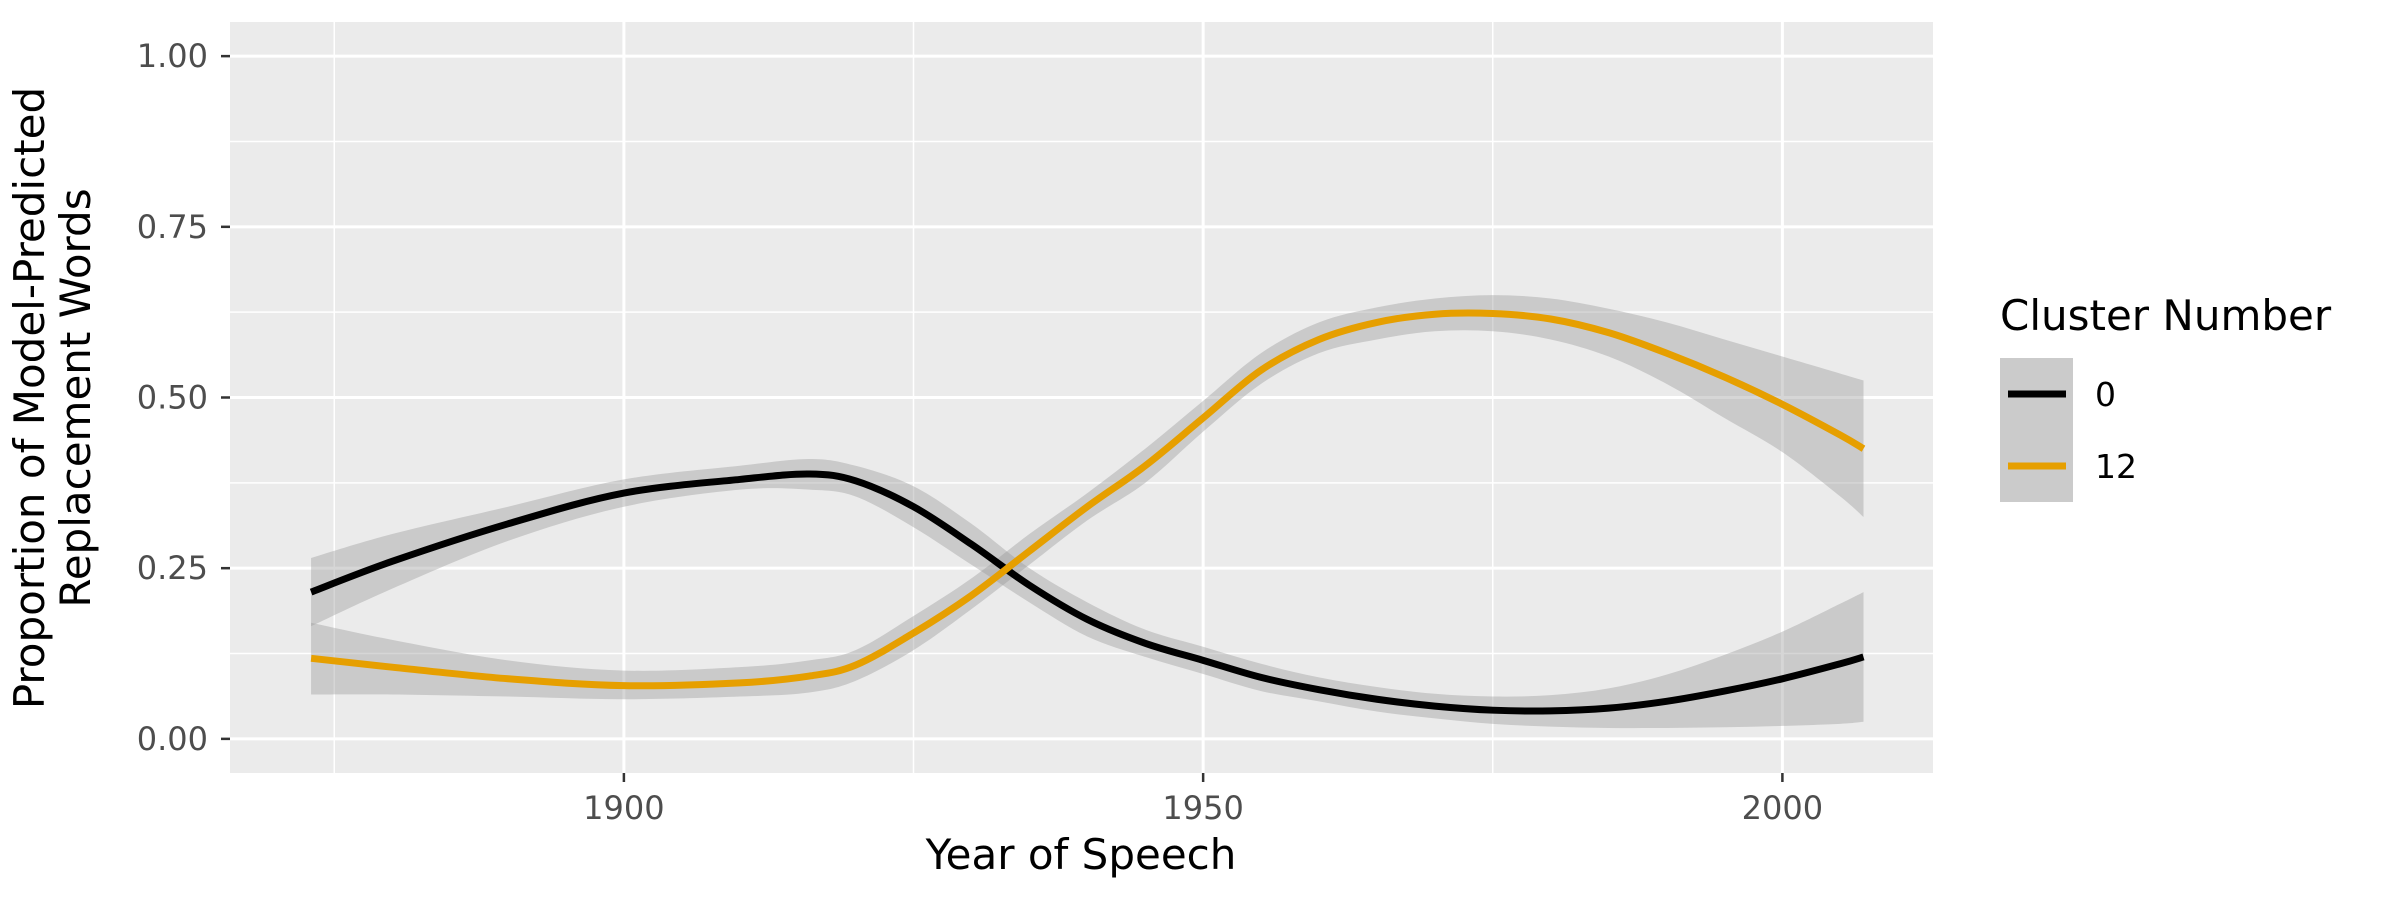  Describe the element at coordinates (172, 739) in the screenshot. I see `y-tick-label-0.00: 0.00` at that location.